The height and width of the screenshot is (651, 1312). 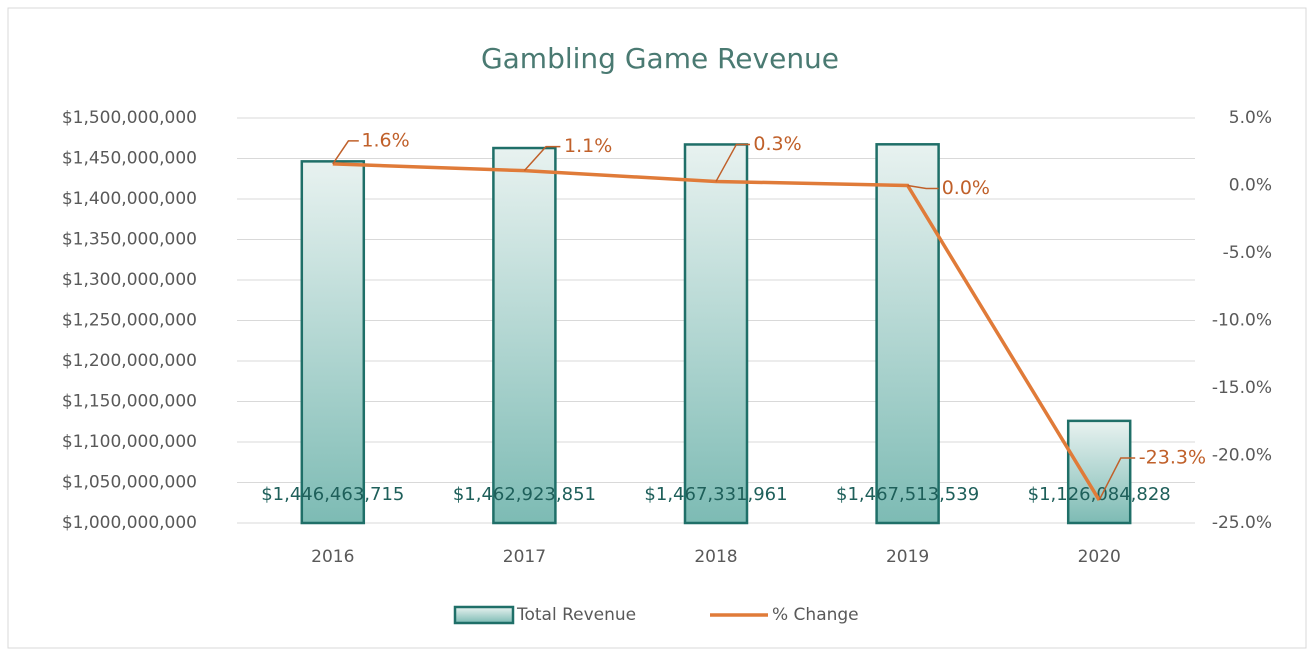 What do you see at coordinates (715, 494) in the screenshot?
I see `bar-value-label: $1,467,331,961` at bounding box center [715, 494].